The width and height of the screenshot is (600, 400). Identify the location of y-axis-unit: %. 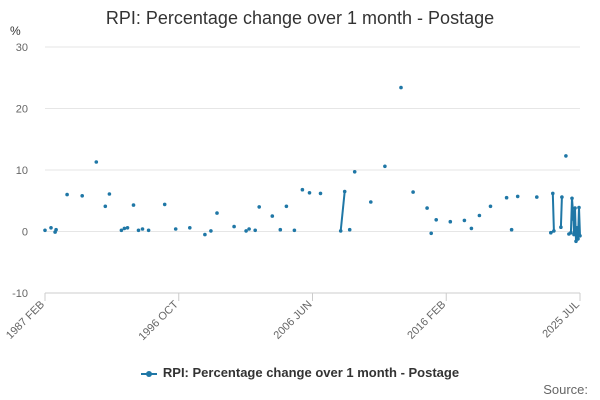
(15, 31).